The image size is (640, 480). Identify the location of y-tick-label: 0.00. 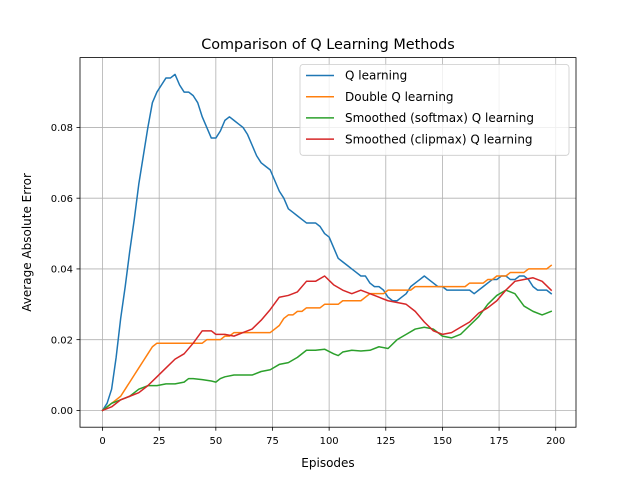
(62, 411).